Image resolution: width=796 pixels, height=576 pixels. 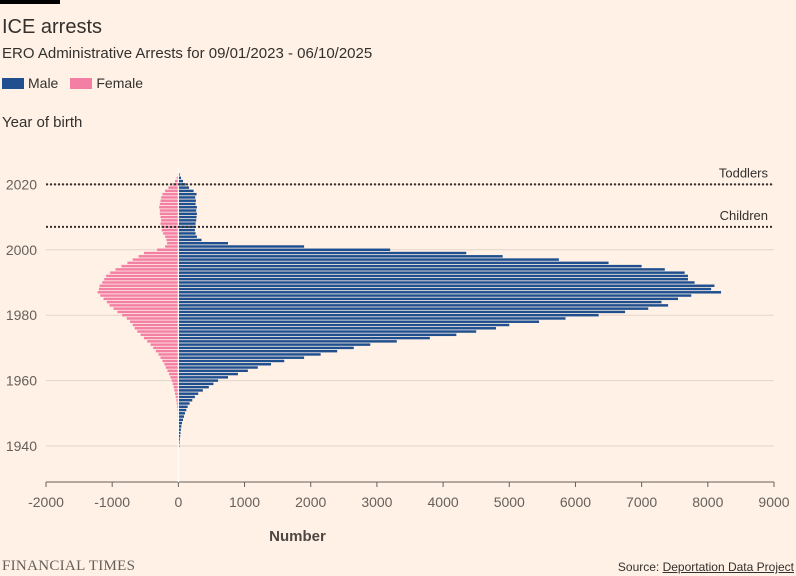 What do you see at coordinates (52, 27) in the screenshot?
I see `chart-title: ICE arrests` at bounding box center [52, 27].